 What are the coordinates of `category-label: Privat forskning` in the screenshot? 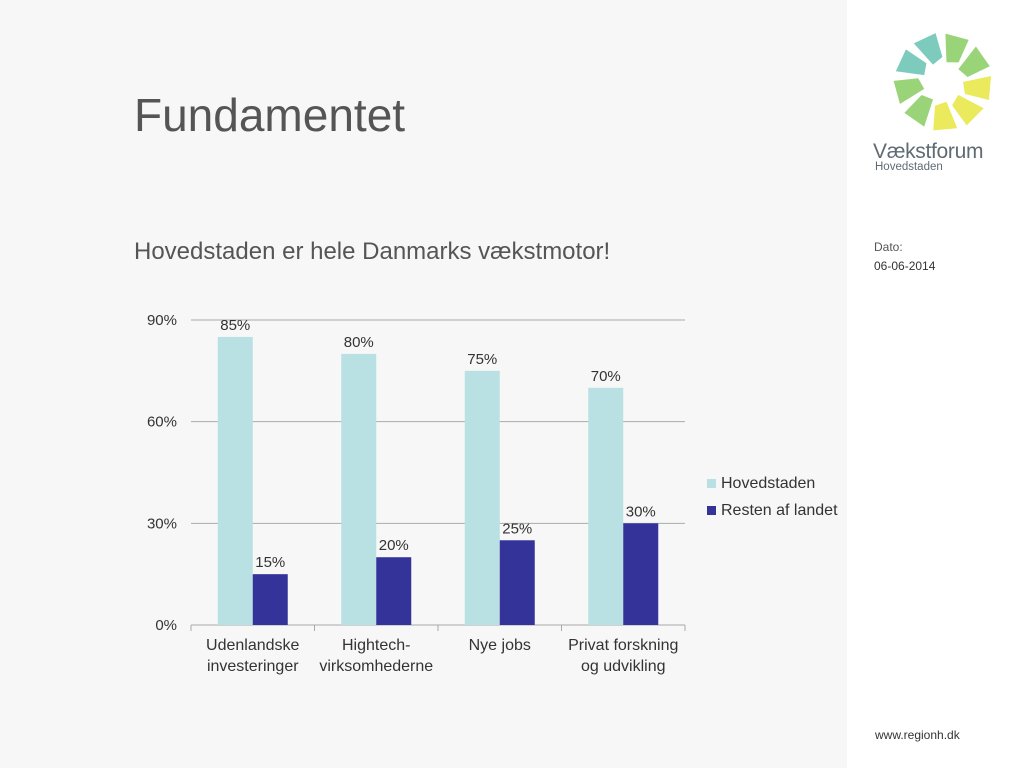 It's located at (623, 645).